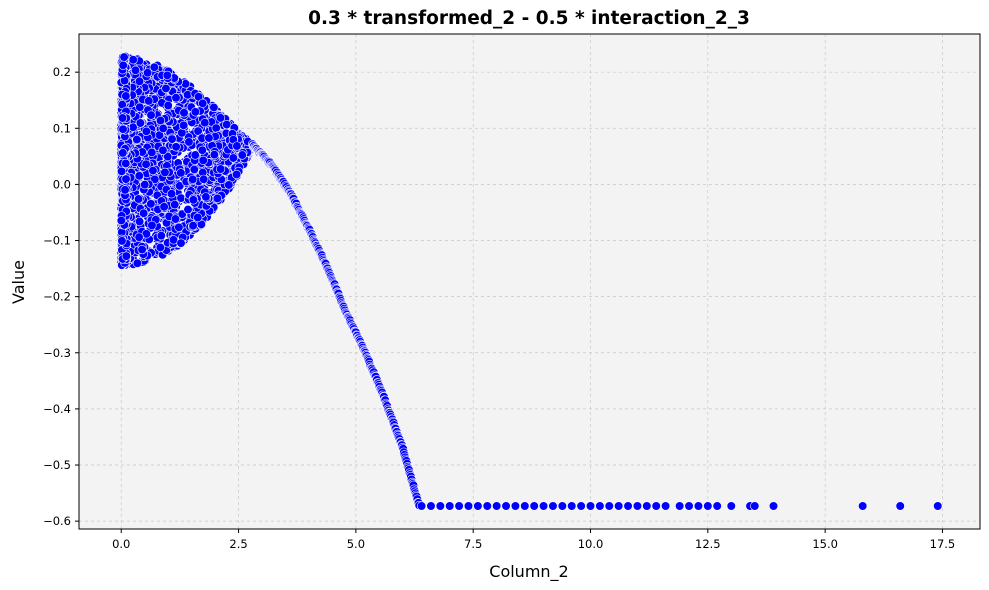  I want to click on x-tick-label: 17.5, so click(943, 544).